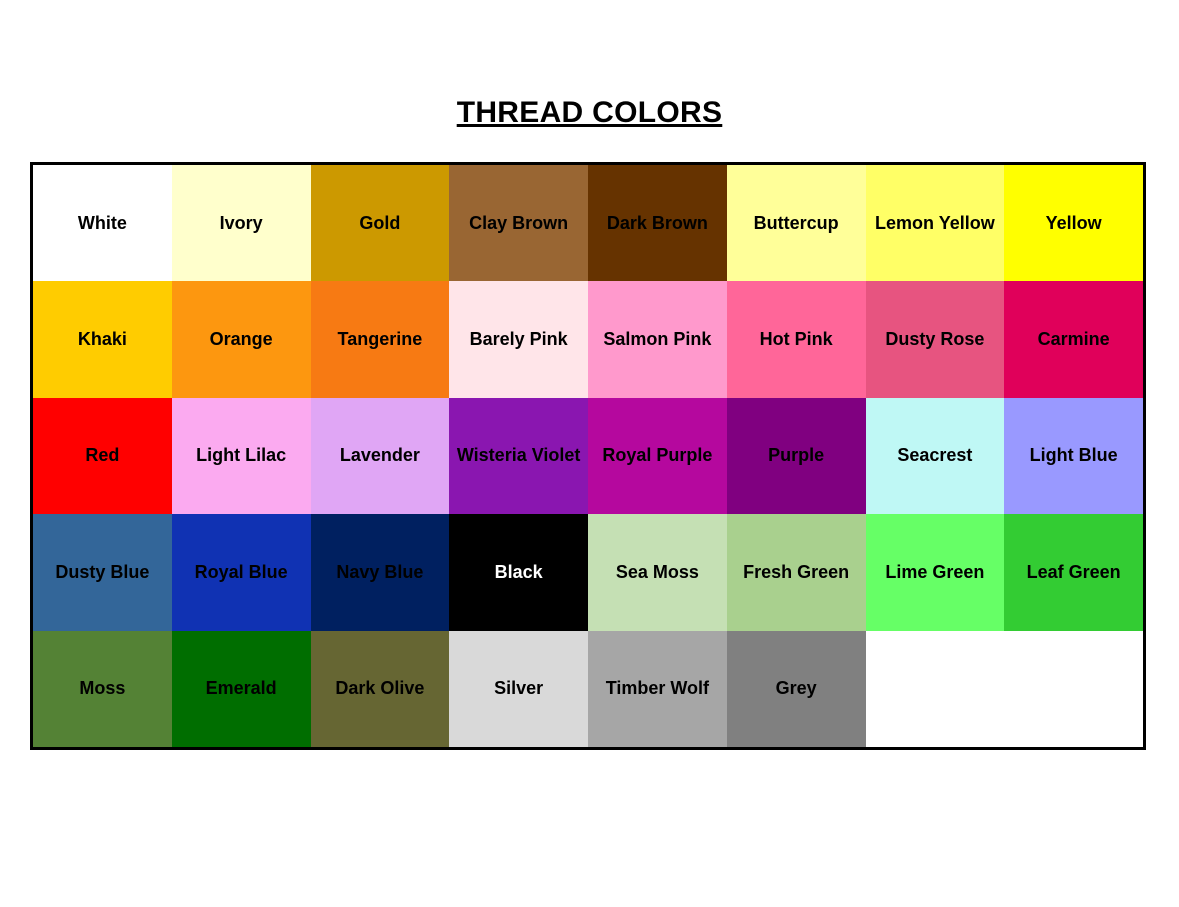  What do you see at coordinates (380, 572) in the screenshot?
I see `color-swatch: Navy Blue` at bounding box center [380, 572].